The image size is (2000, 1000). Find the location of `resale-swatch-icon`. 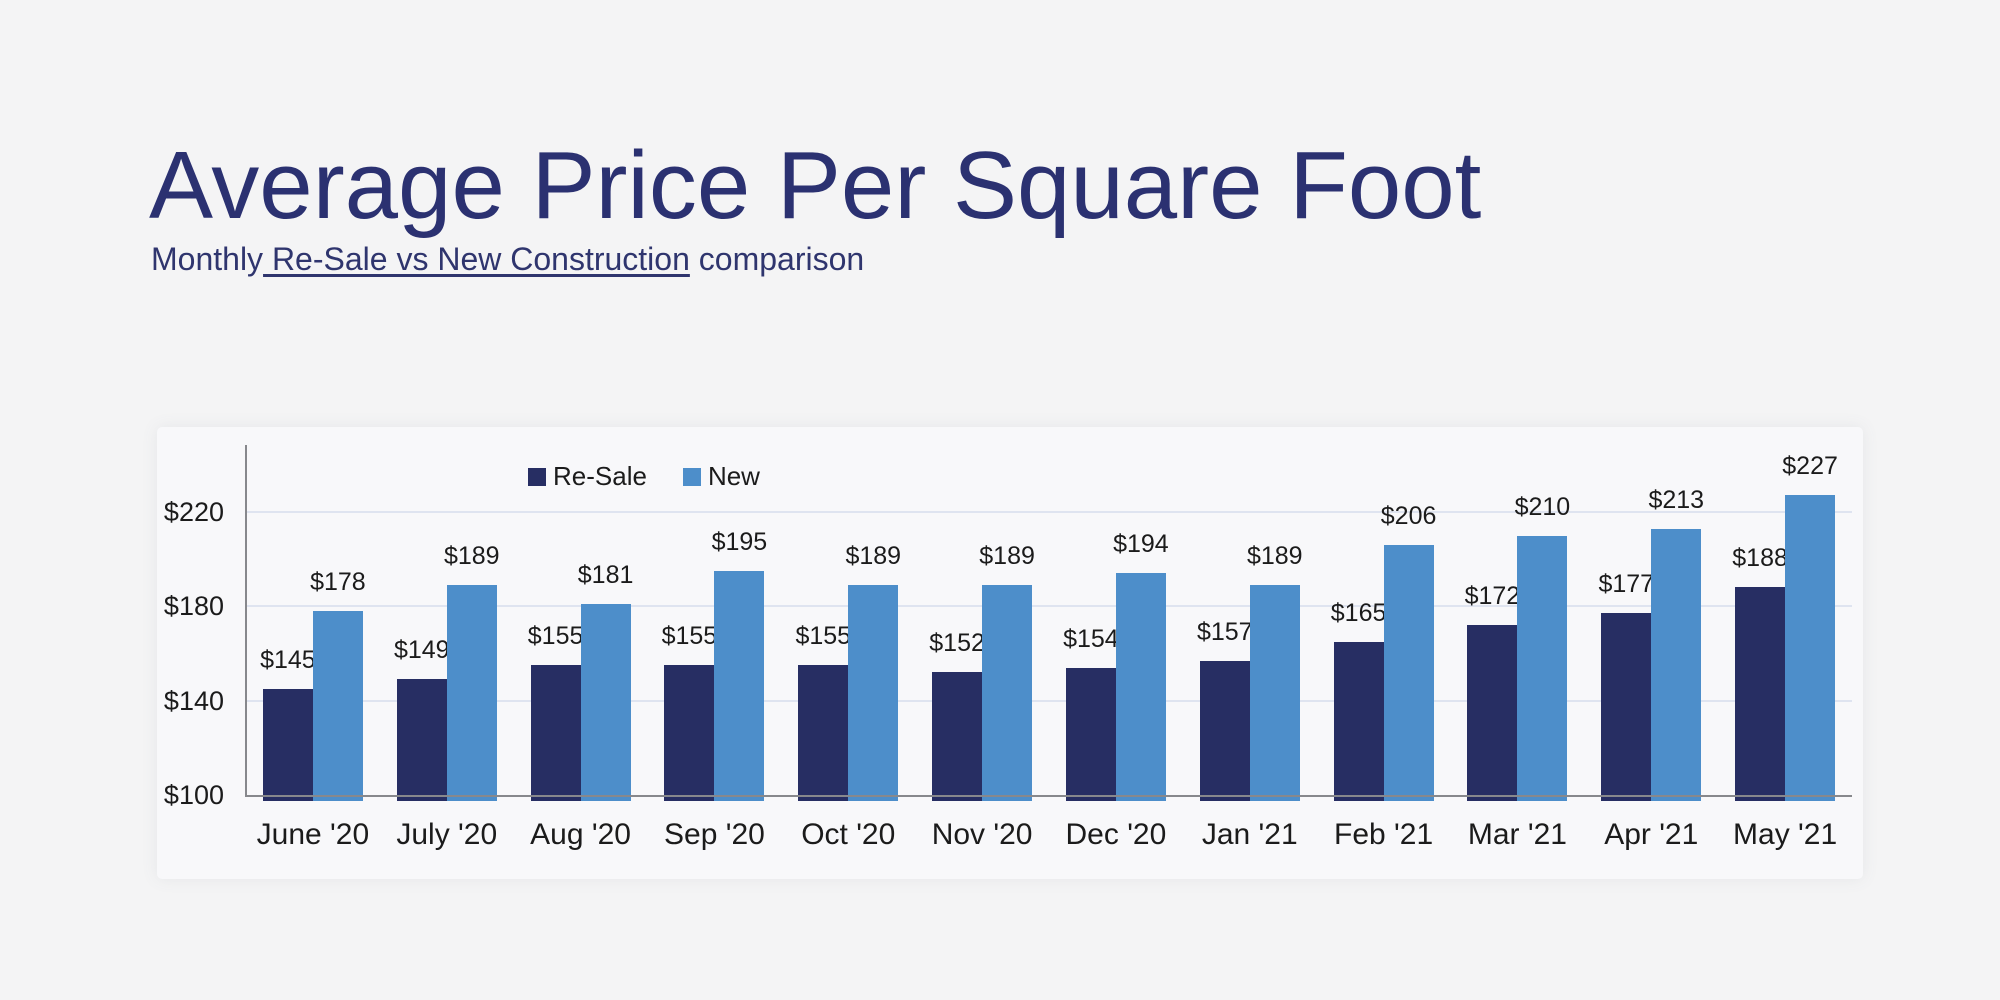

resale-swatch-icon is located at coordinates (537, 476).